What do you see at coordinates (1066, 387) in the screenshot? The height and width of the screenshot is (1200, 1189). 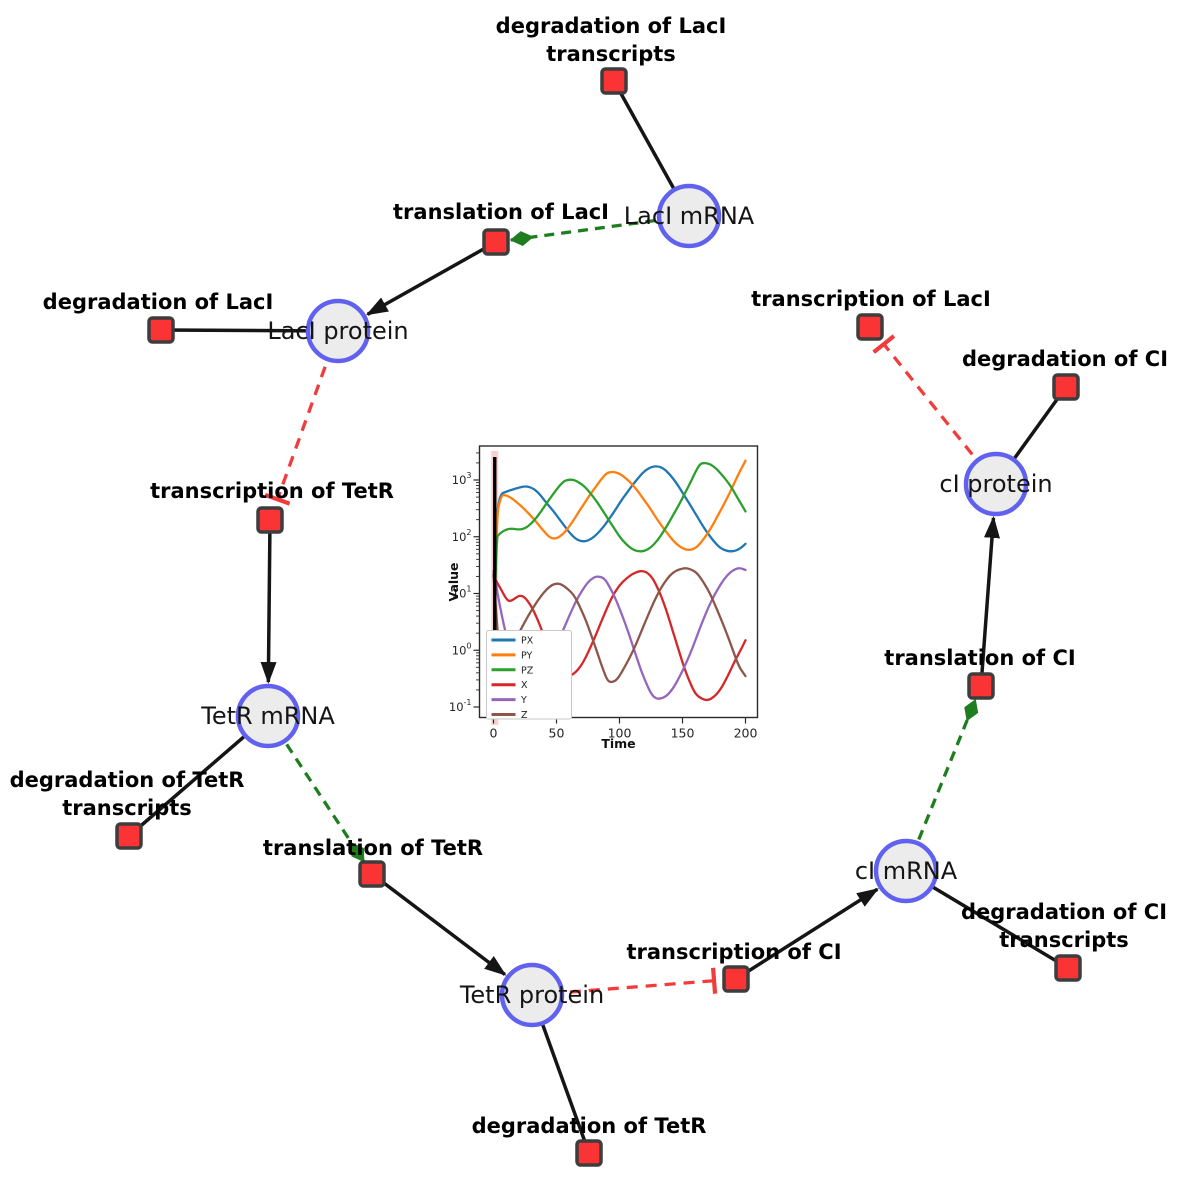 I see `reaction-node-deg_ci` at bounding box center [1066, 387].